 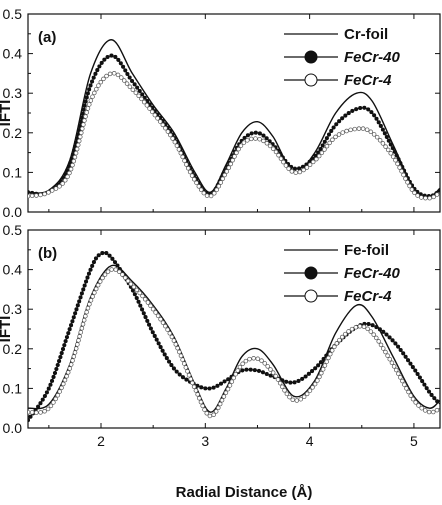 What do you see at coordinates (13, 54) in the screenshot?
I see `y-tick-label: 0.4` at bounding box center [13, 54].